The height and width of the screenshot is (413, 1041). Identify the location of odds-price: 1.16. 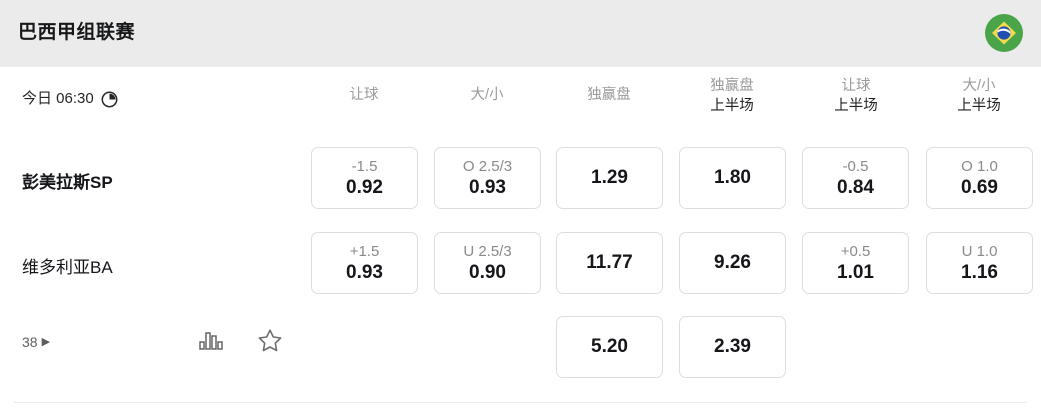
(979, 272).